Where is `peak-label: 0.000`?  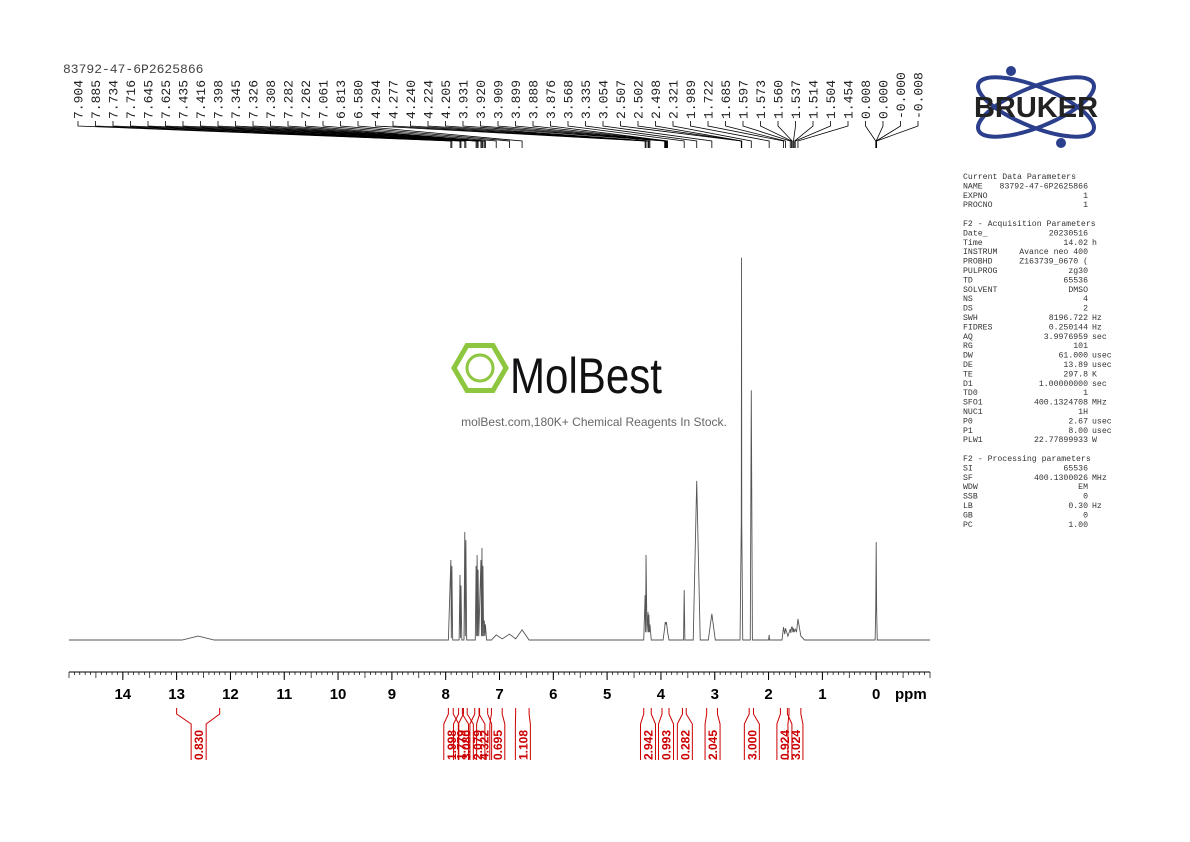
peak-label: 0.000 is located at coordinates (884, 99).